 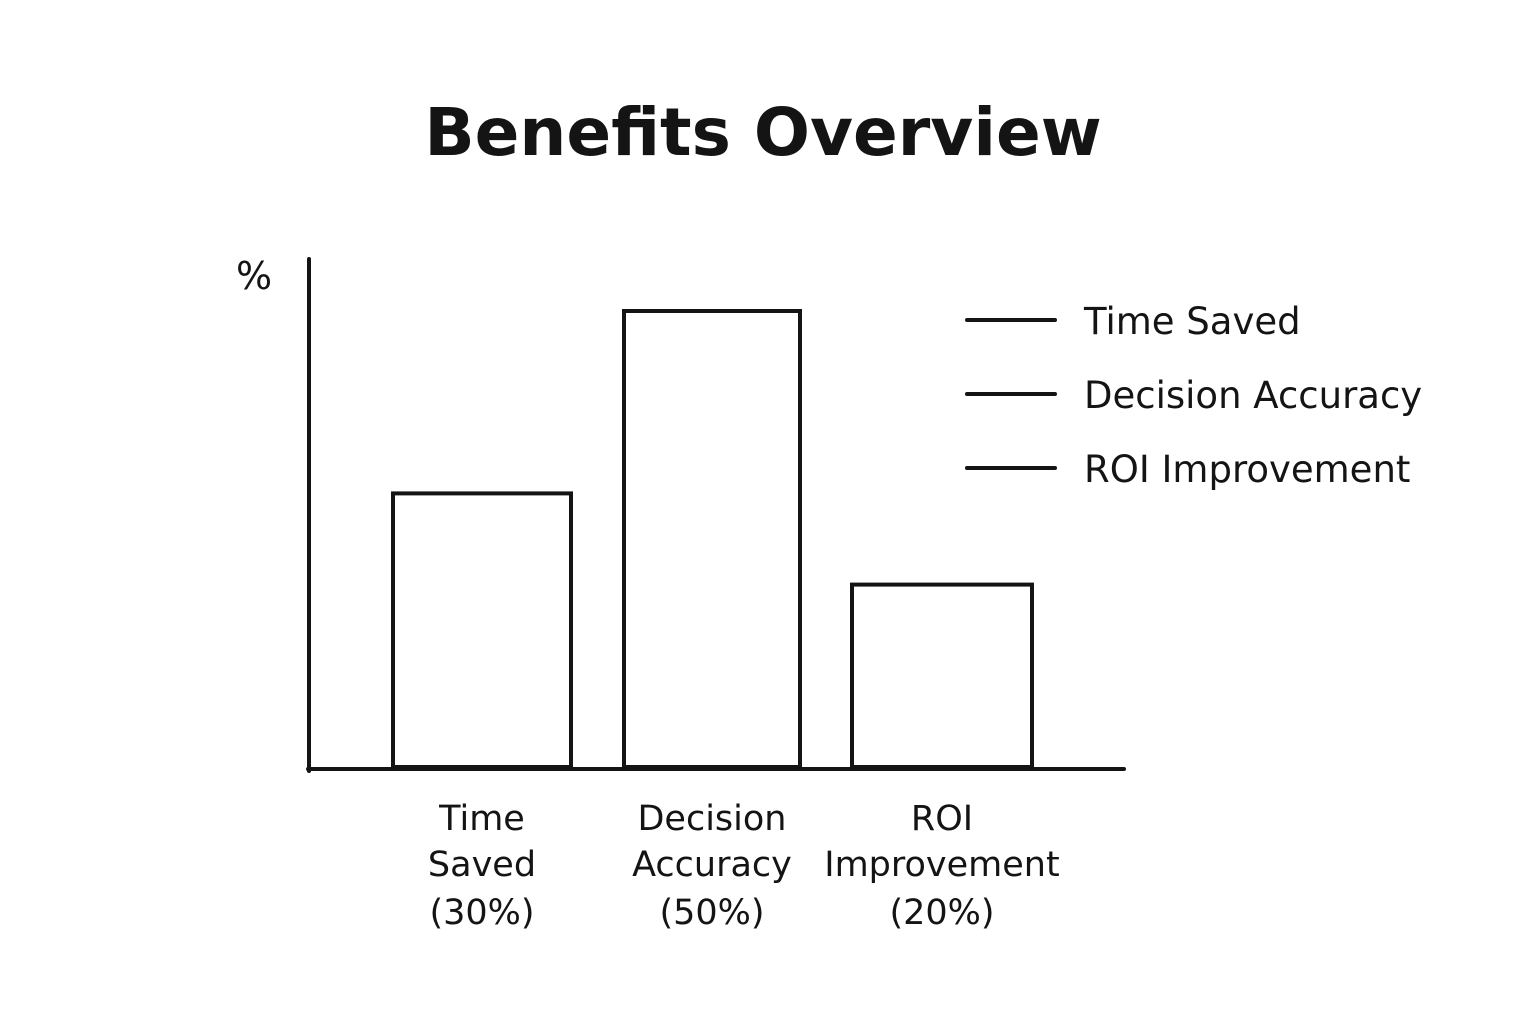 I want to click on legend-label-2: Decision Accuracy, so click(x=1253, y=395).